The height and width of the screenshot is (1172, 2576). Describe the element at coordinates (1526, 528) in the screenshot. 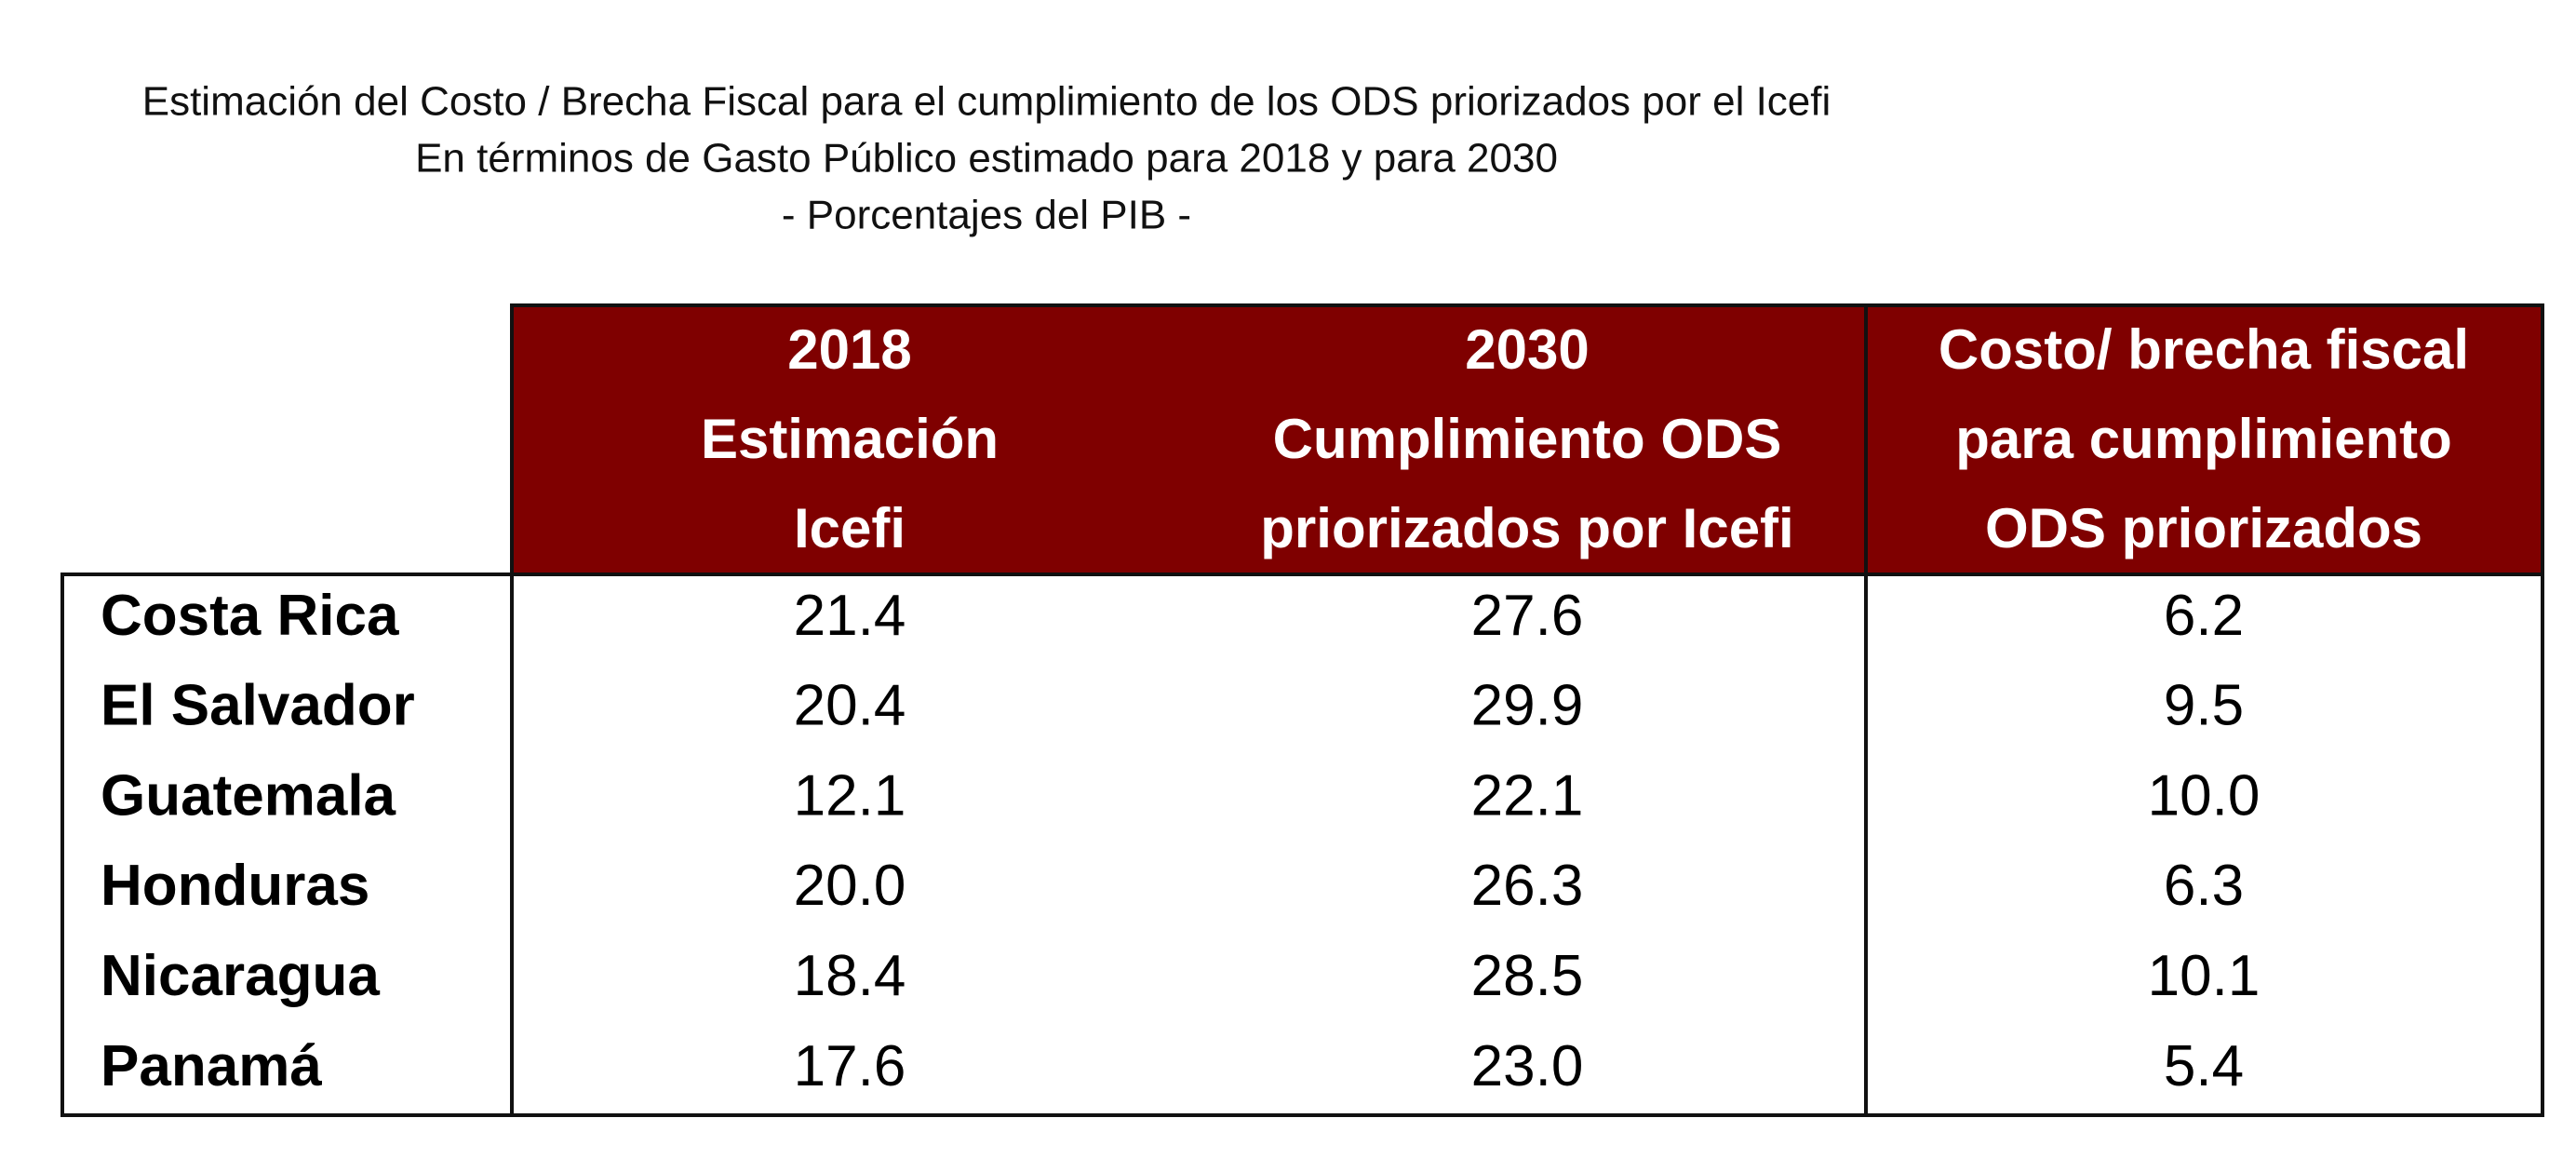

I see `column-header: priorizados por Icefi` at that location.